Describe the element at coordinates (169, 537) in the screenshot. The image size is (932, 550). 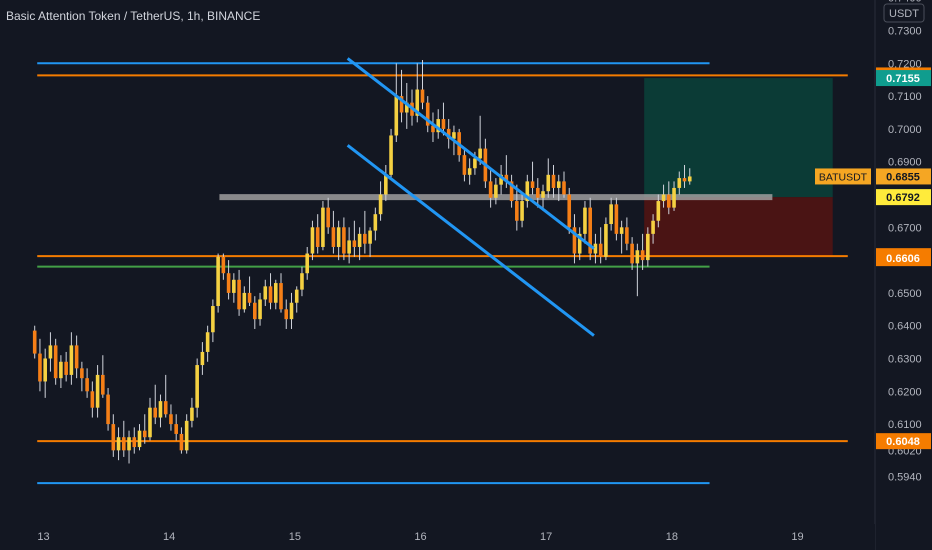
I see `x-tick-label: 14` at that location.